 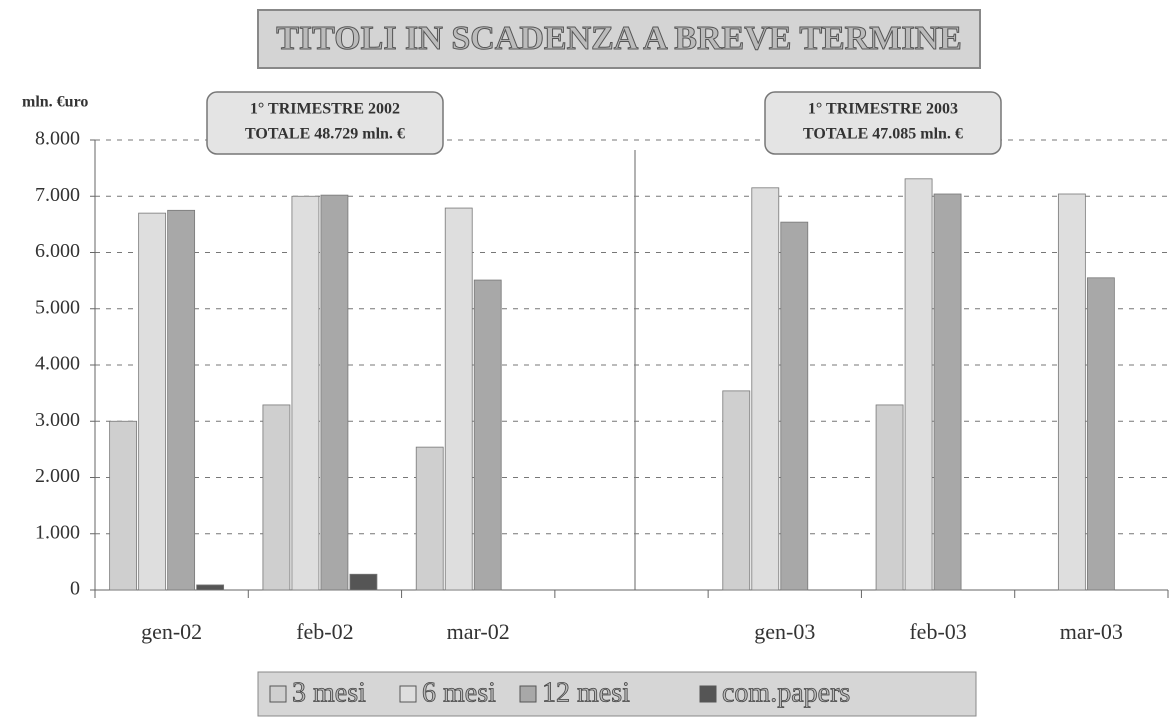 I want to click on x-tick-label: mar-02, so click(x=478, y=631).